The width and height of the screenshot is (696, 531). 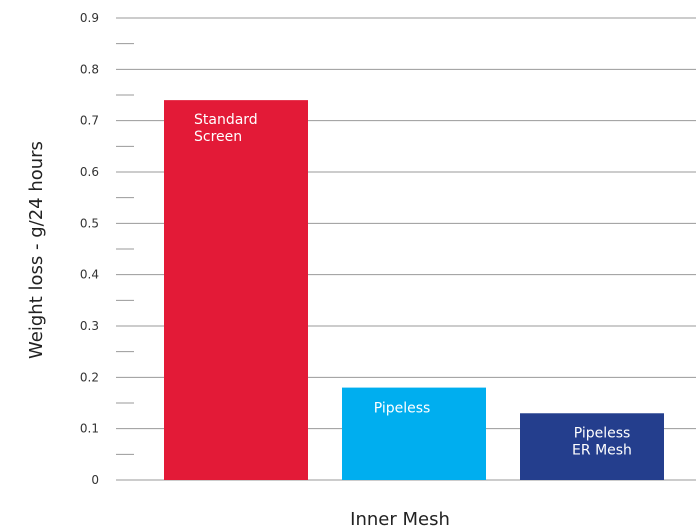 I want to click on x-axis-title: Inner Mesh, so click(x=400, y=519).